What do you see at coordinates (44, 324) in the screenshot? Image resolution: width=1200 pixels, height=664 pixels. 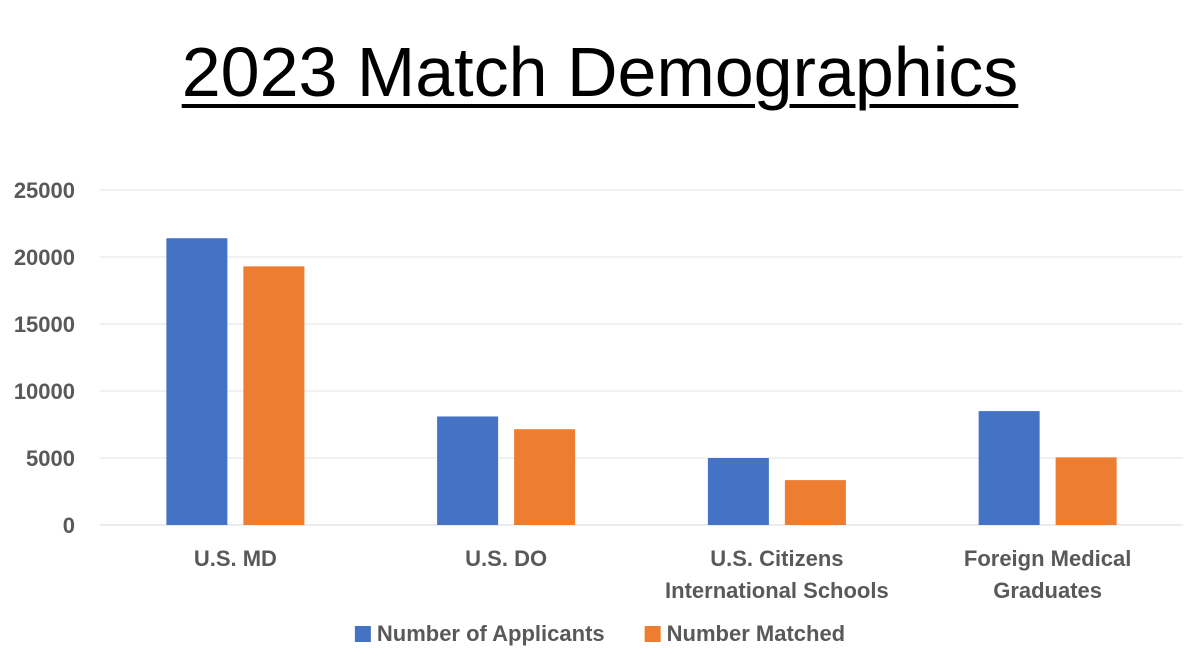 I see `y-tick-label: 15000` at bounding box center [44, 324].